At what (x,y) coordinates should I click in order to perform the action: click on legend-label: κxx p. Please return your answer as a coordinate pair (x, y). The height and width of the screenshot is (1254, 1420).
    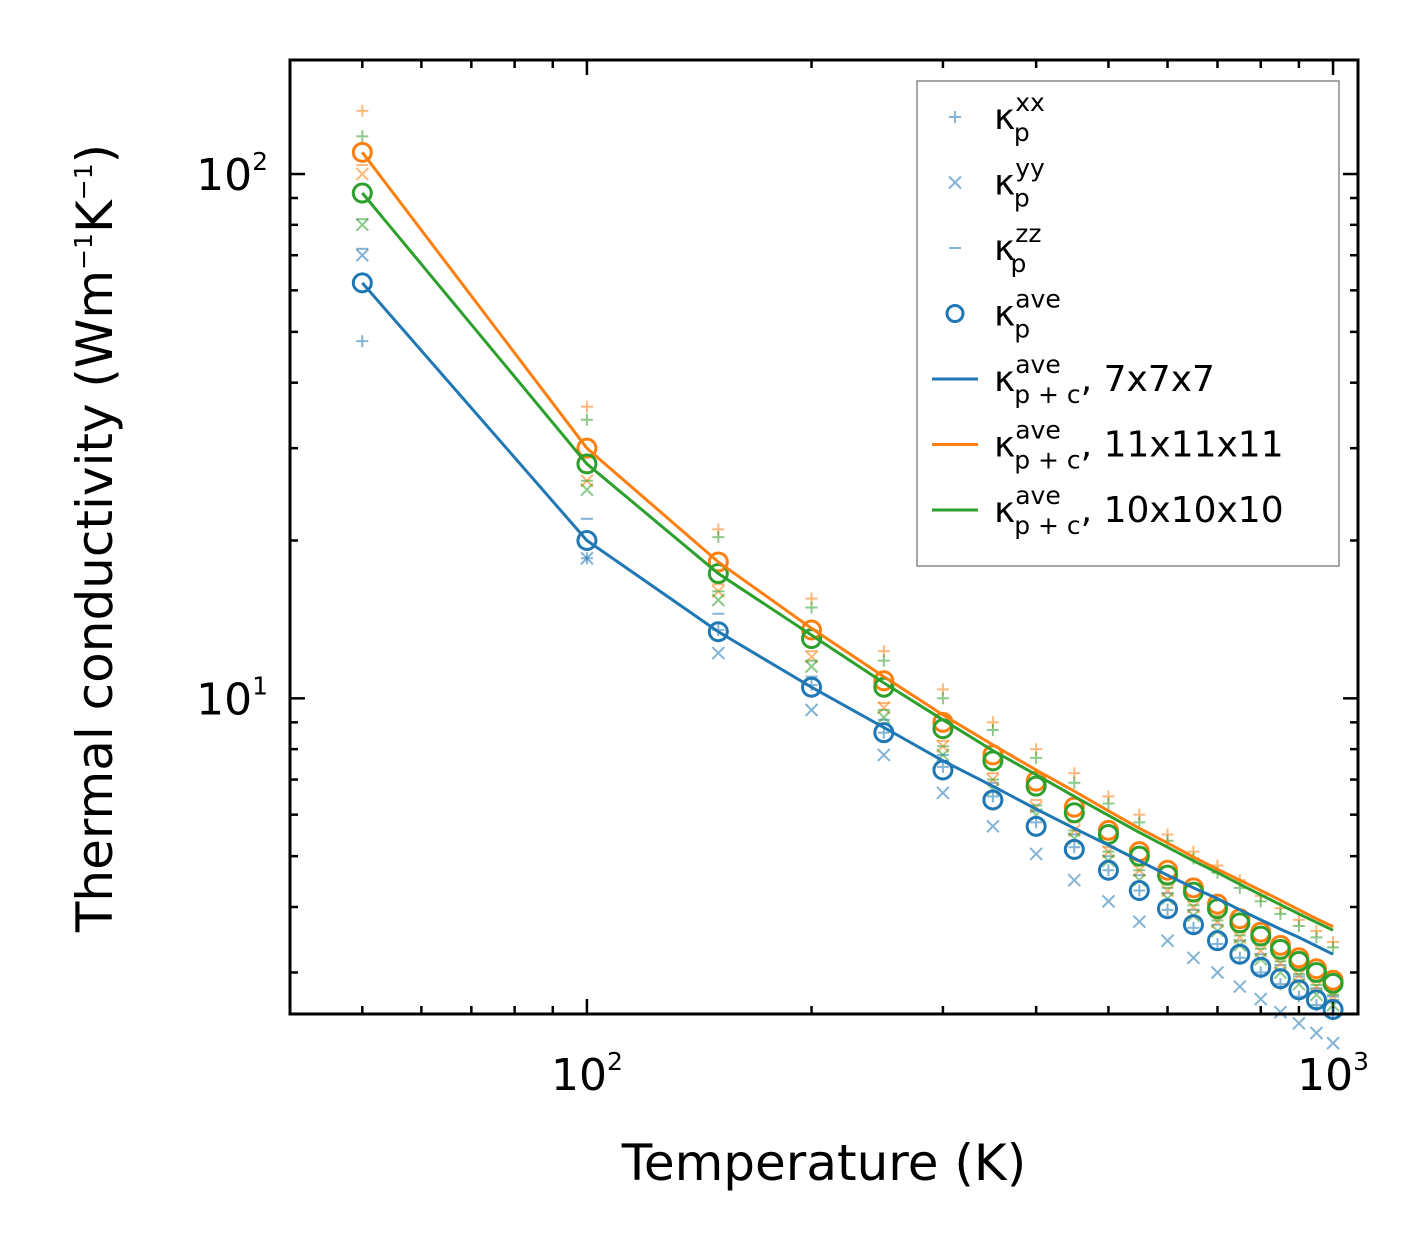
    Looking at the image, I should click on (1019, 117).